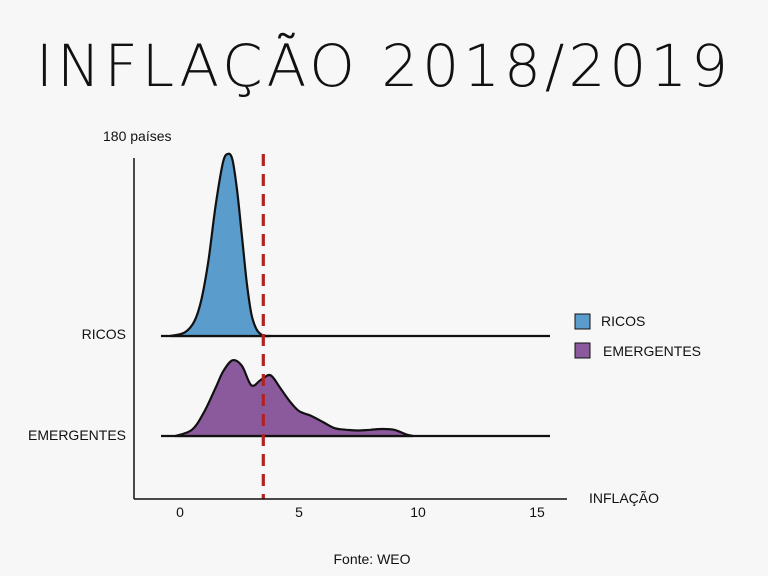  What do you see at coordinates (299, 512) in the screenshot?
I see `x-tick-5: 5` at bounding box center [299, 512].